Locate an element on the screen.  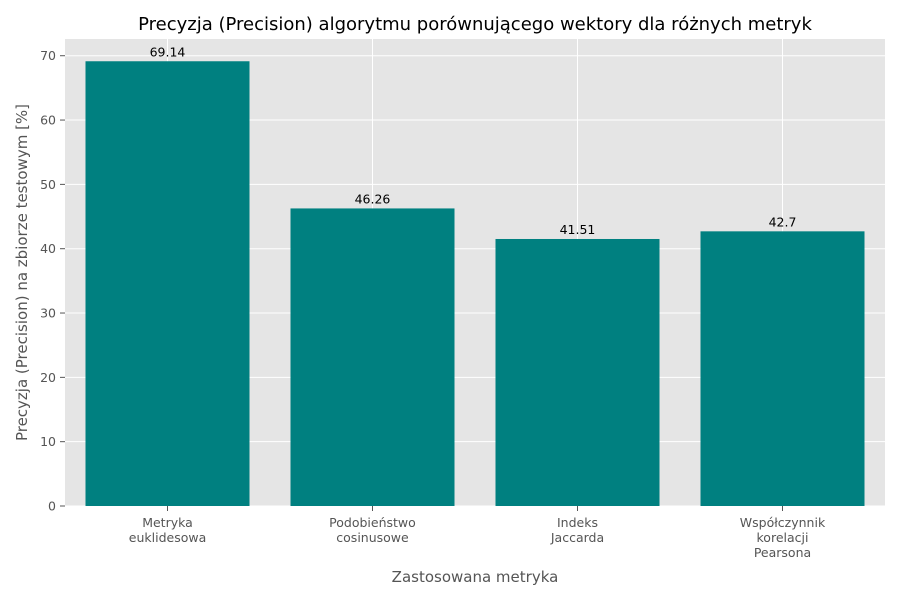
y-tick-label: 70 is located at coordinates (48, 55).